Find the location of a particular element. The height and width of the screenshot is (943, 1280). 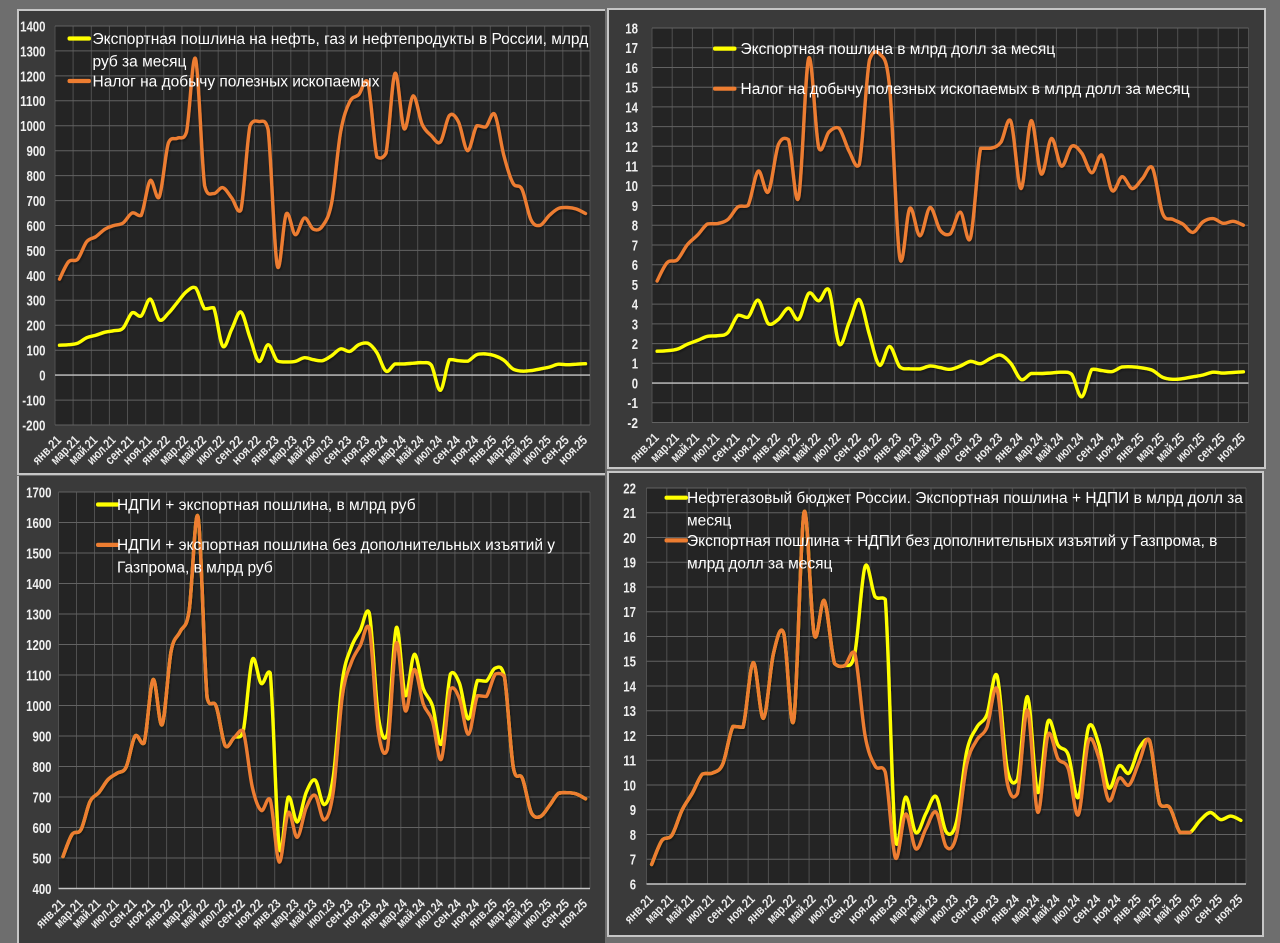

svg-text: 2 is located at coordinates (635, 344).